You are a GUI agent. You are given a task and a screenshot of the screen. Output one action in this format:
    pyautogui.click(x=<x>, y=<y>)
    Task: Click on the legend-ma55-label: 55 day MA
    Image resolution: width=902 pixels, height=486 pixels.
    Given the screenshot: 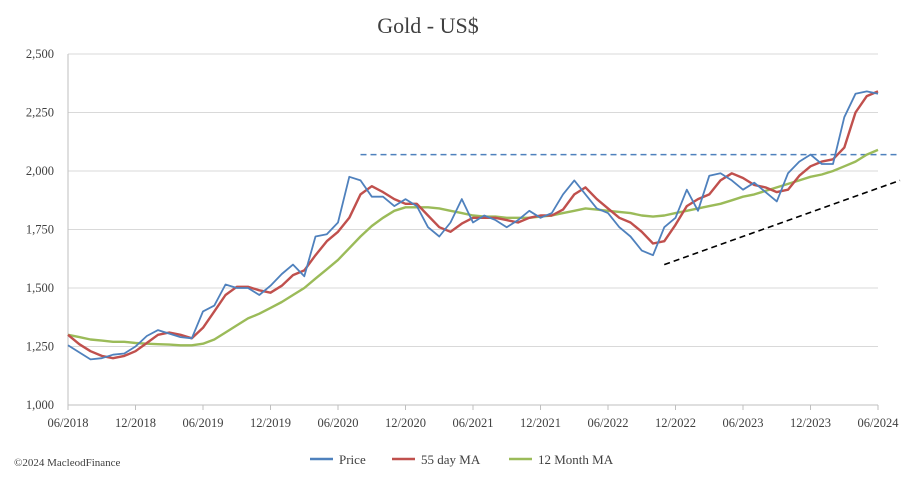 What is the action you would take?
    pyautogui.click(x=451, y=459)
    